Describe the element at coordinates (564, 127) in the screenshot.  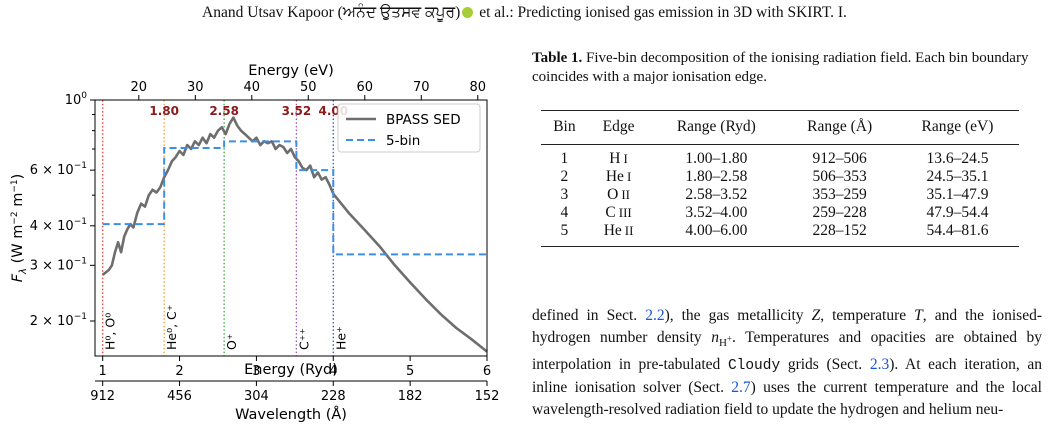
I see `col-bin: Bin` at that location.